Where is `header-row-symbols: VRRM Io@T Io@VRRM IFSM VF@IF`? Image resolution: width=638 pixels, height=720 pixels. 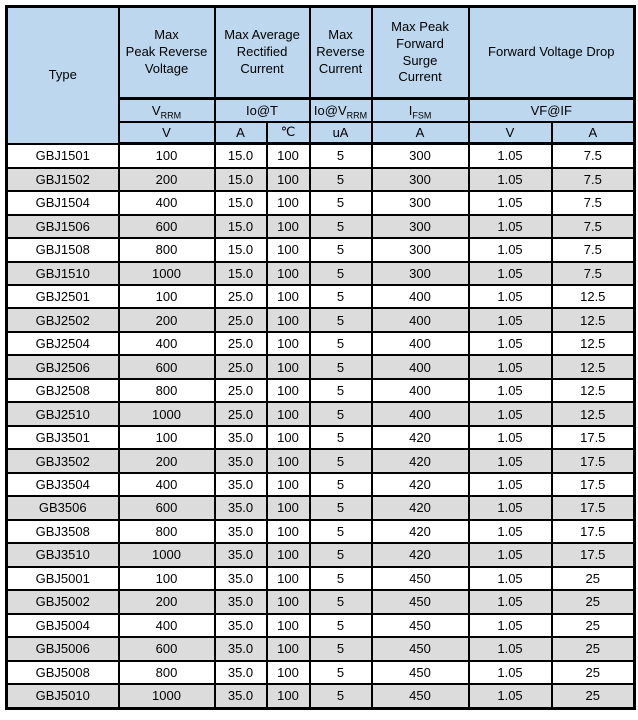
header-row-symbols: VRRM Io@T Io@VRRM IFSM VF@IF is located at coordinates (321, 110).